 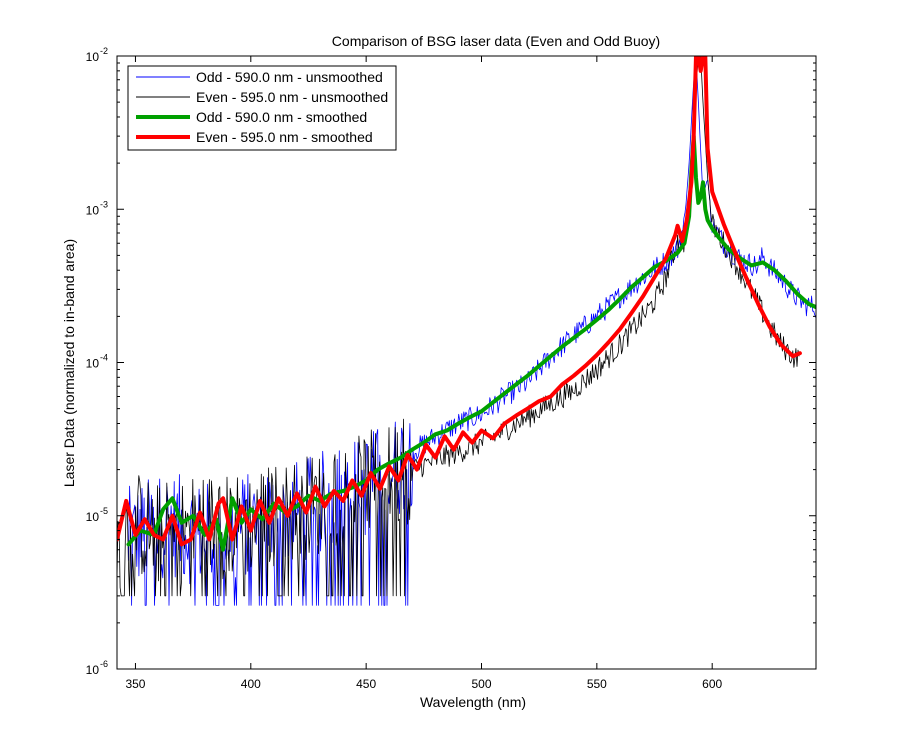 What do you see at coordinates (251, 684) in the screenshot?
I see `x-tick-label: 400` at bounding box center [251, 684].